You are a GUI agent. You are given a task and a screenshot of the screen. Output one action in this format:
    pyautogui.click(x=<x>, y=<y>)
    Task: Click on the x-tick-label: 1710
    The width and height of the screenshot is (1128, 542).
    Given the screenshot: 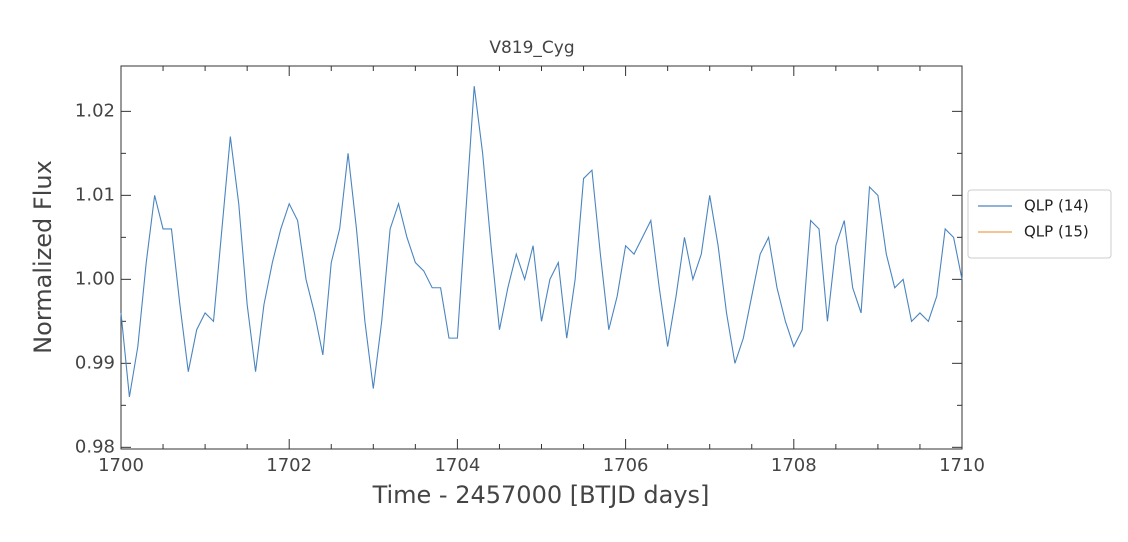 What is the action you would take?
    pyautogui.click(x=962, y=465)
    